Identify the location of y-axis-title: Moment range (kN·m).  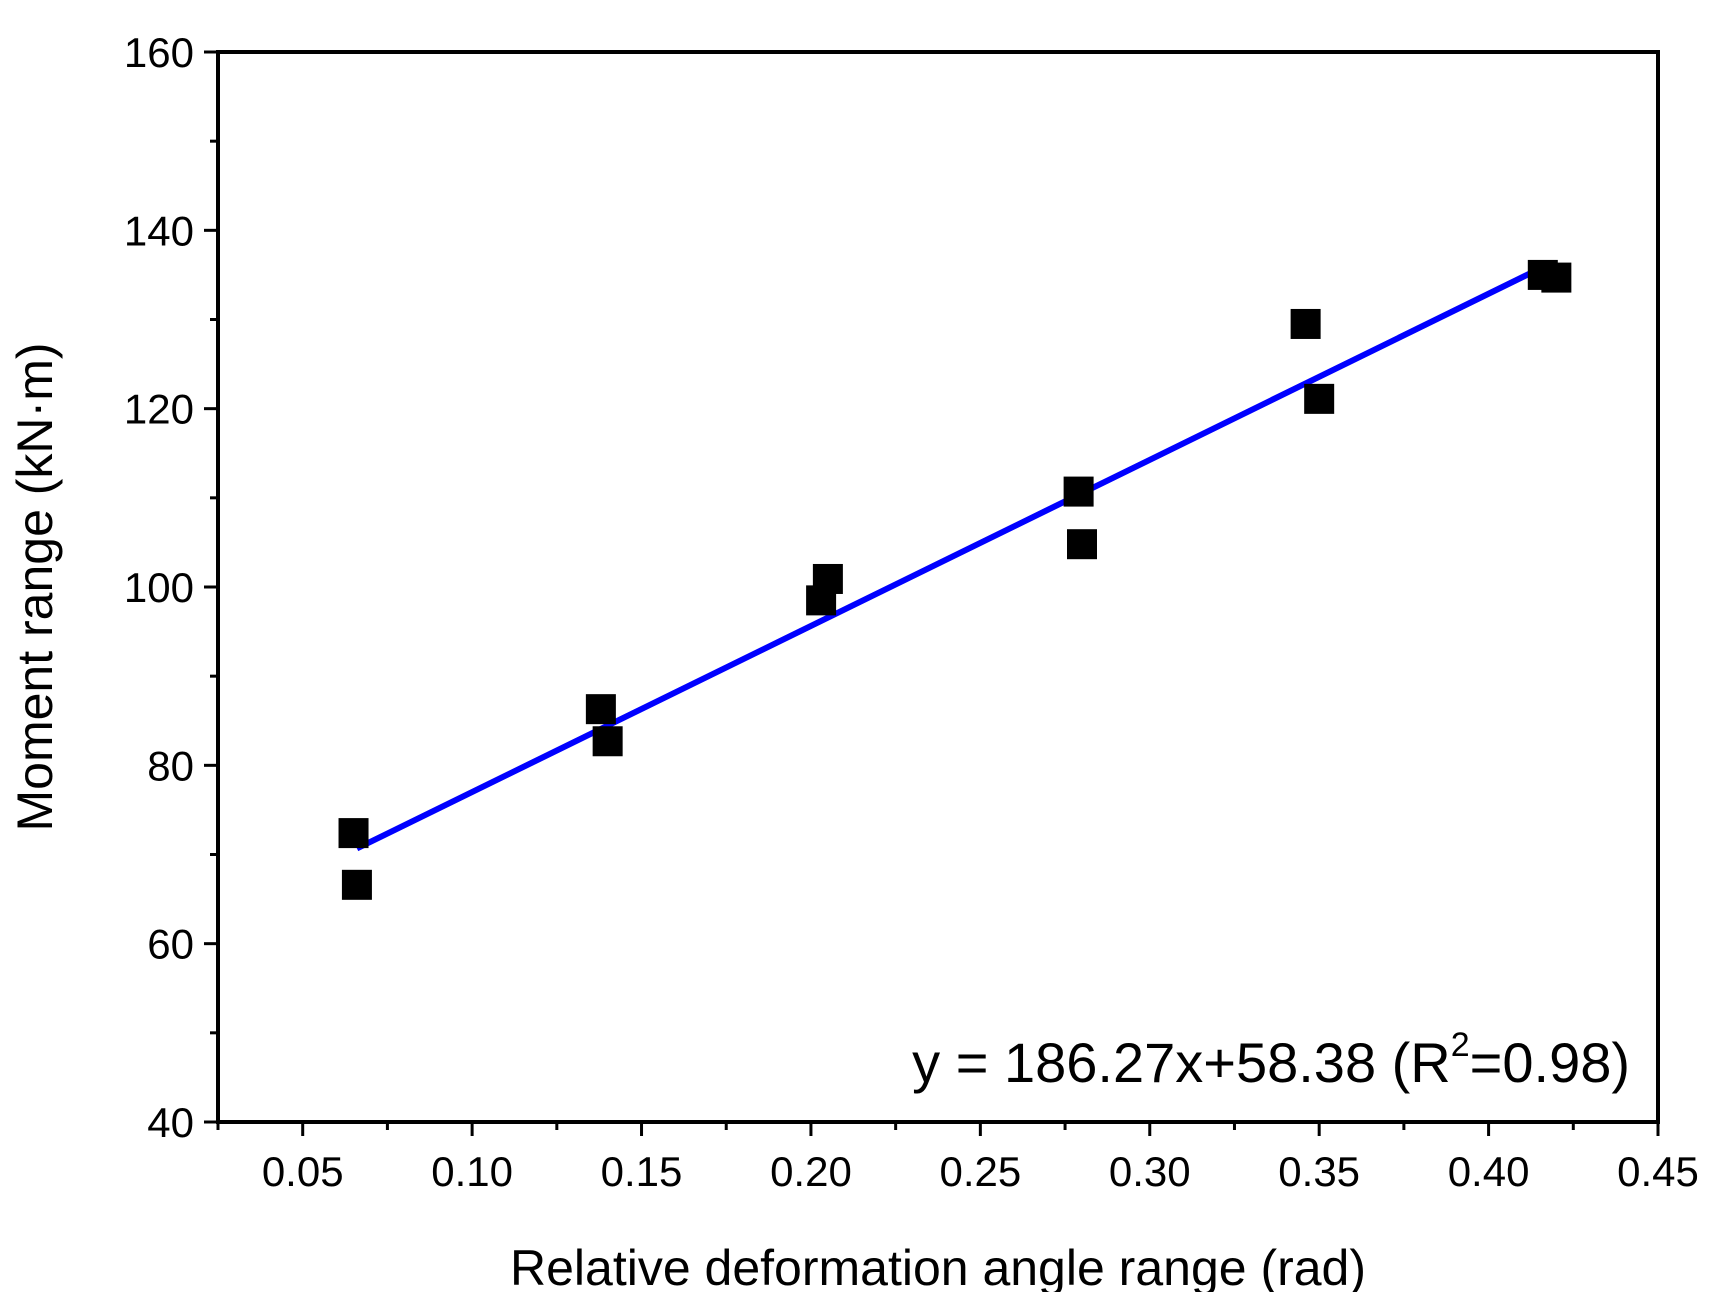
(35, 587).